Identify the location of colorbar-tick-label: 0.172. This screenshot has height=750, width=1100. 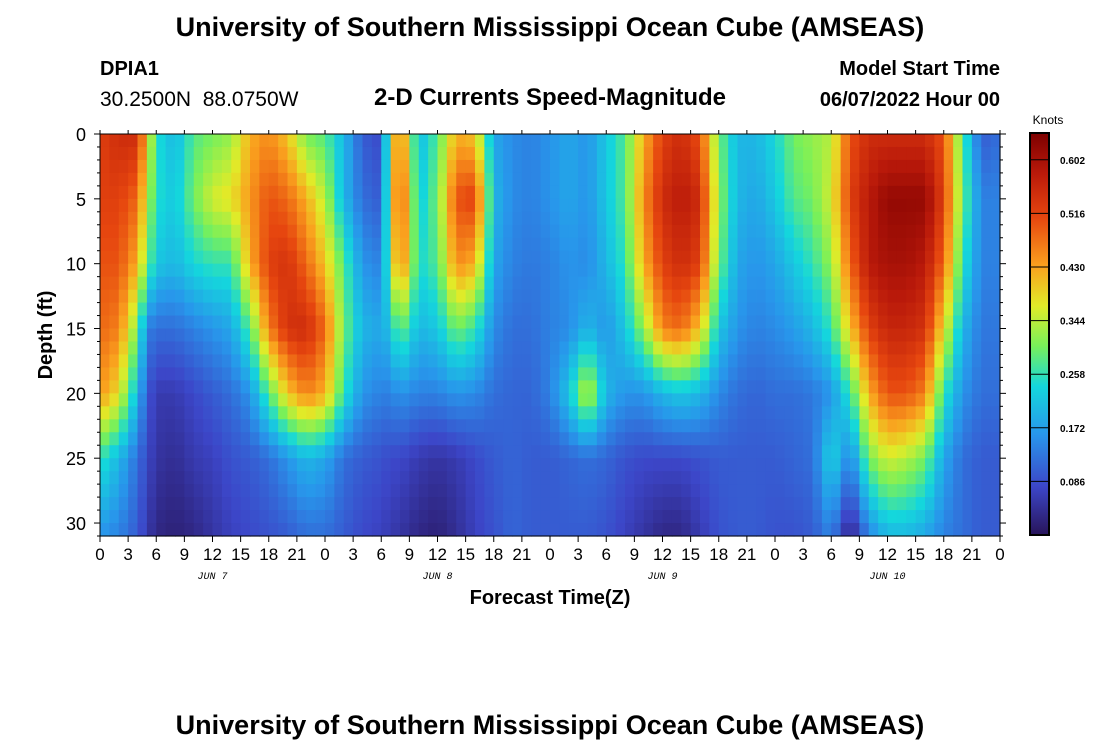
(1072, 429).